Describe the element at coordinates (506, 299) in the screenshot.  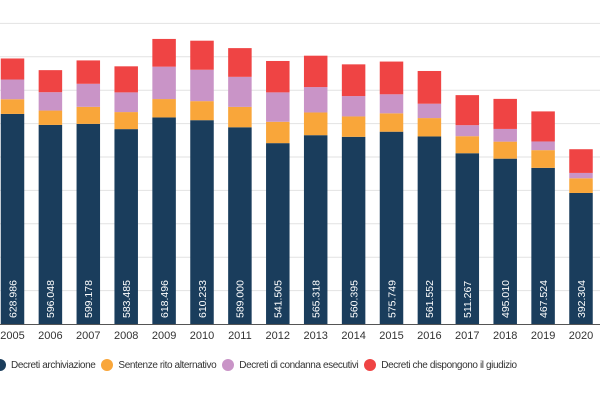
I see `bar-data-label: 495.010` at that location.